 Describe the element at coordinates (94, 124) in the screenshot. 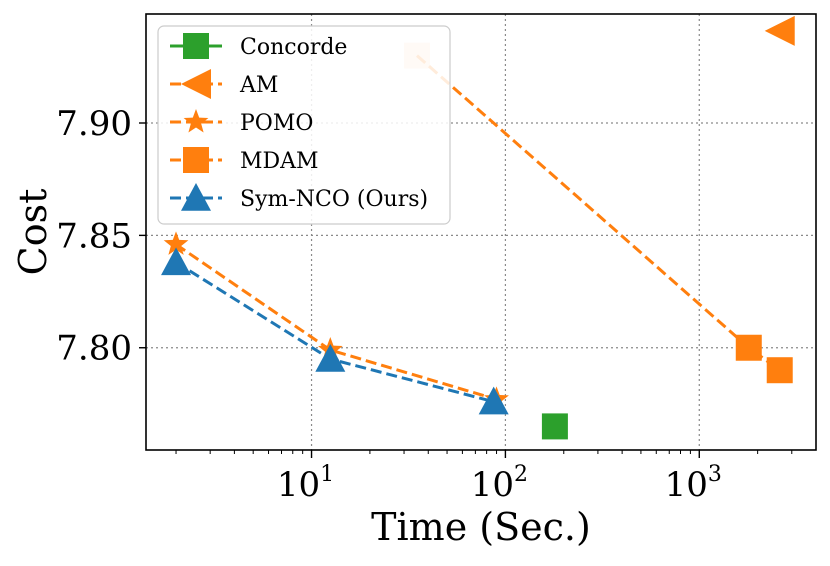

I see `y-tick-label: 7.90` at that location.